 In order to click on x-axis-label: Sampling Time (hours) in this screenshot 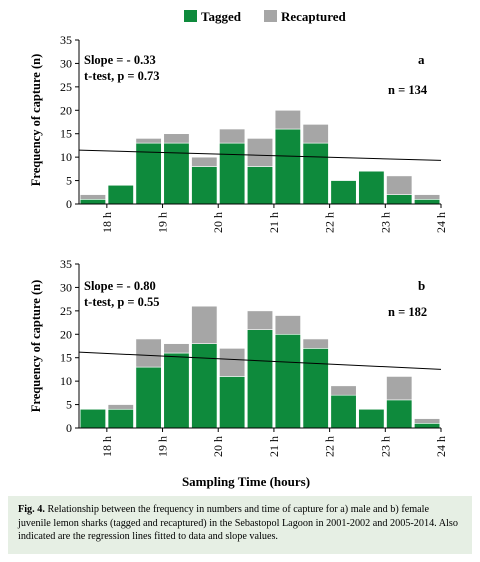, I will do `click(246, 481)`.